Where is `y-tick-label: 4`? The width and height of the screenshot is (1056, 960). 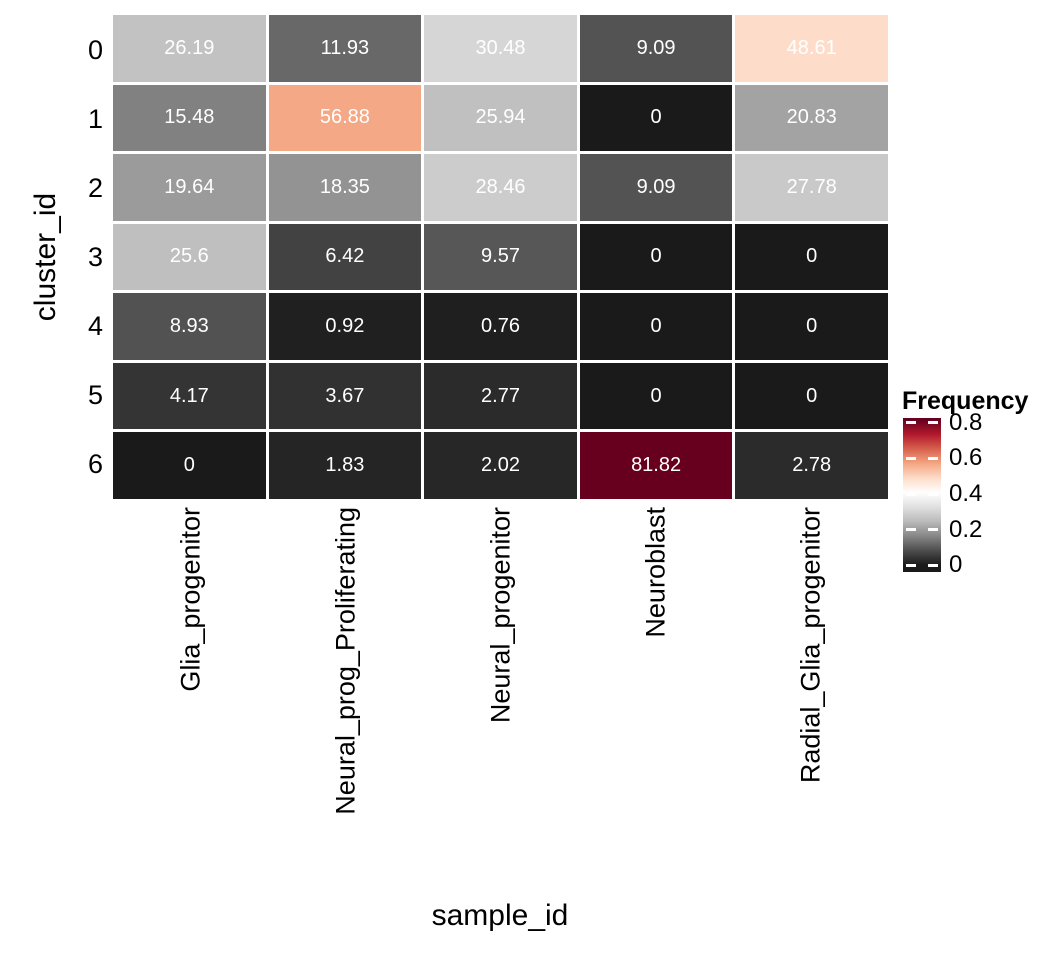
y-tick-label: 4 is located at coordinates (95, 326).